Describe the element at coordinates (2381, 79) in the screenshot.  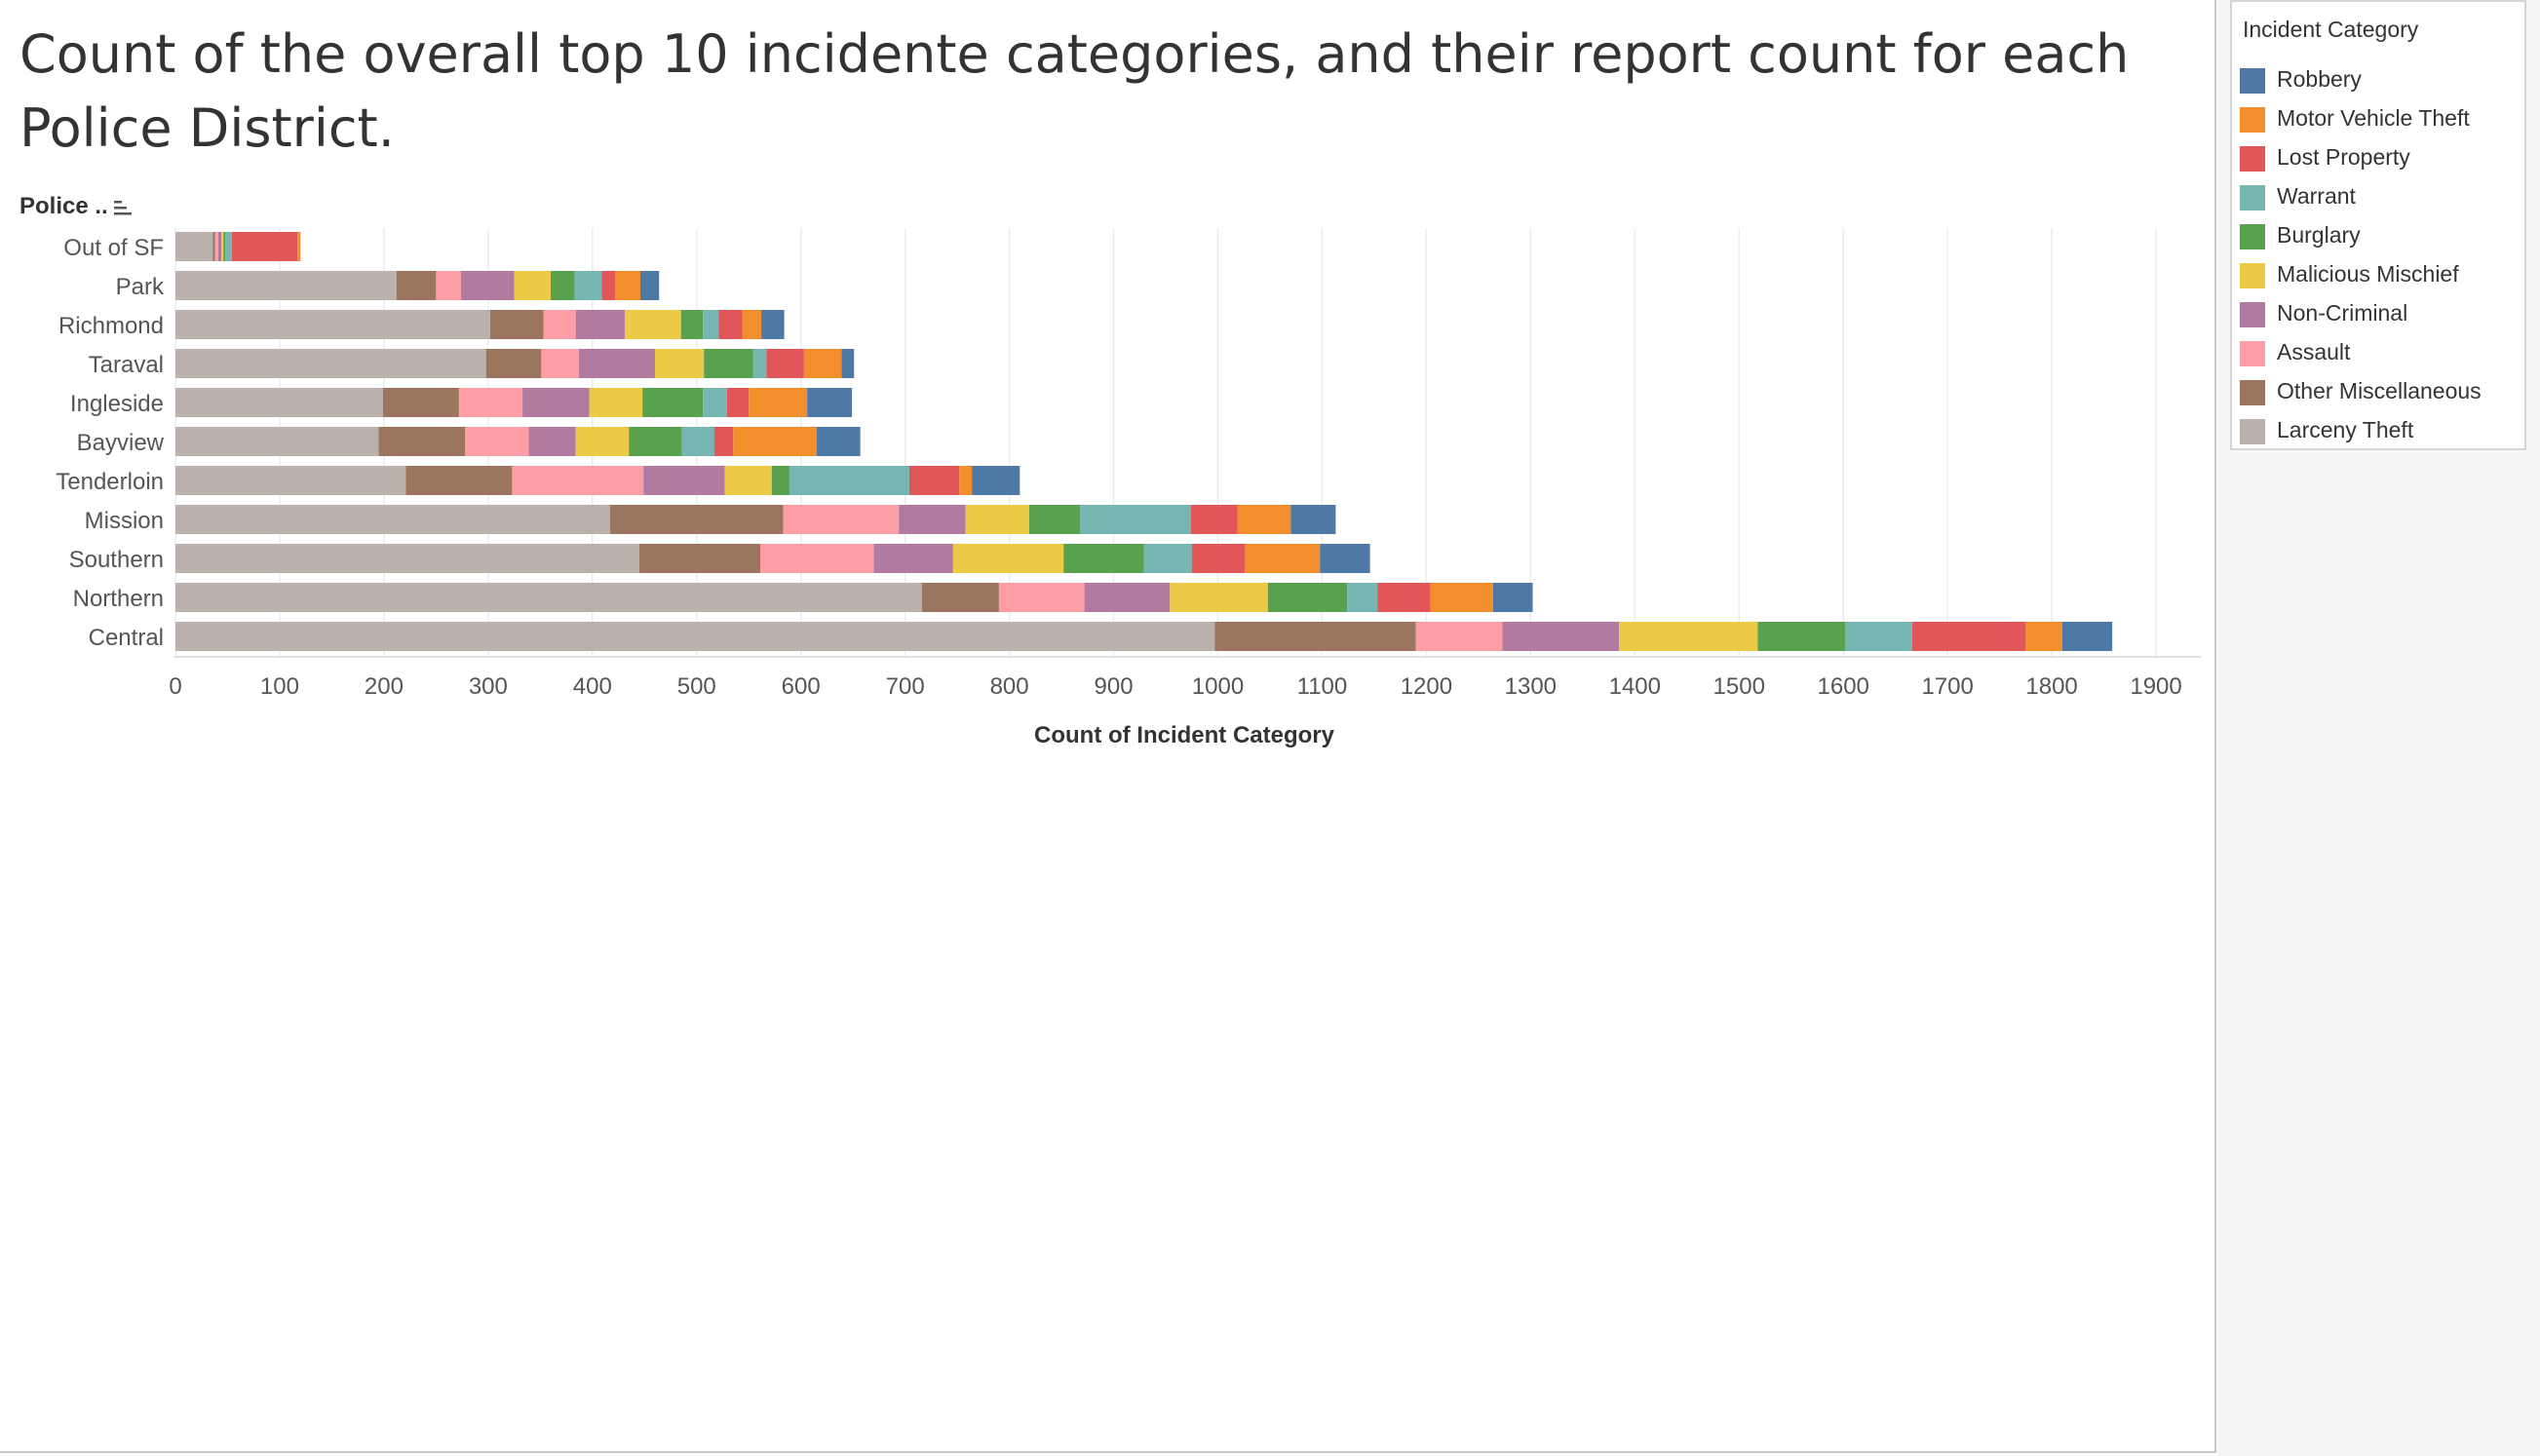
I see `legend-item: Robbery` at that location.